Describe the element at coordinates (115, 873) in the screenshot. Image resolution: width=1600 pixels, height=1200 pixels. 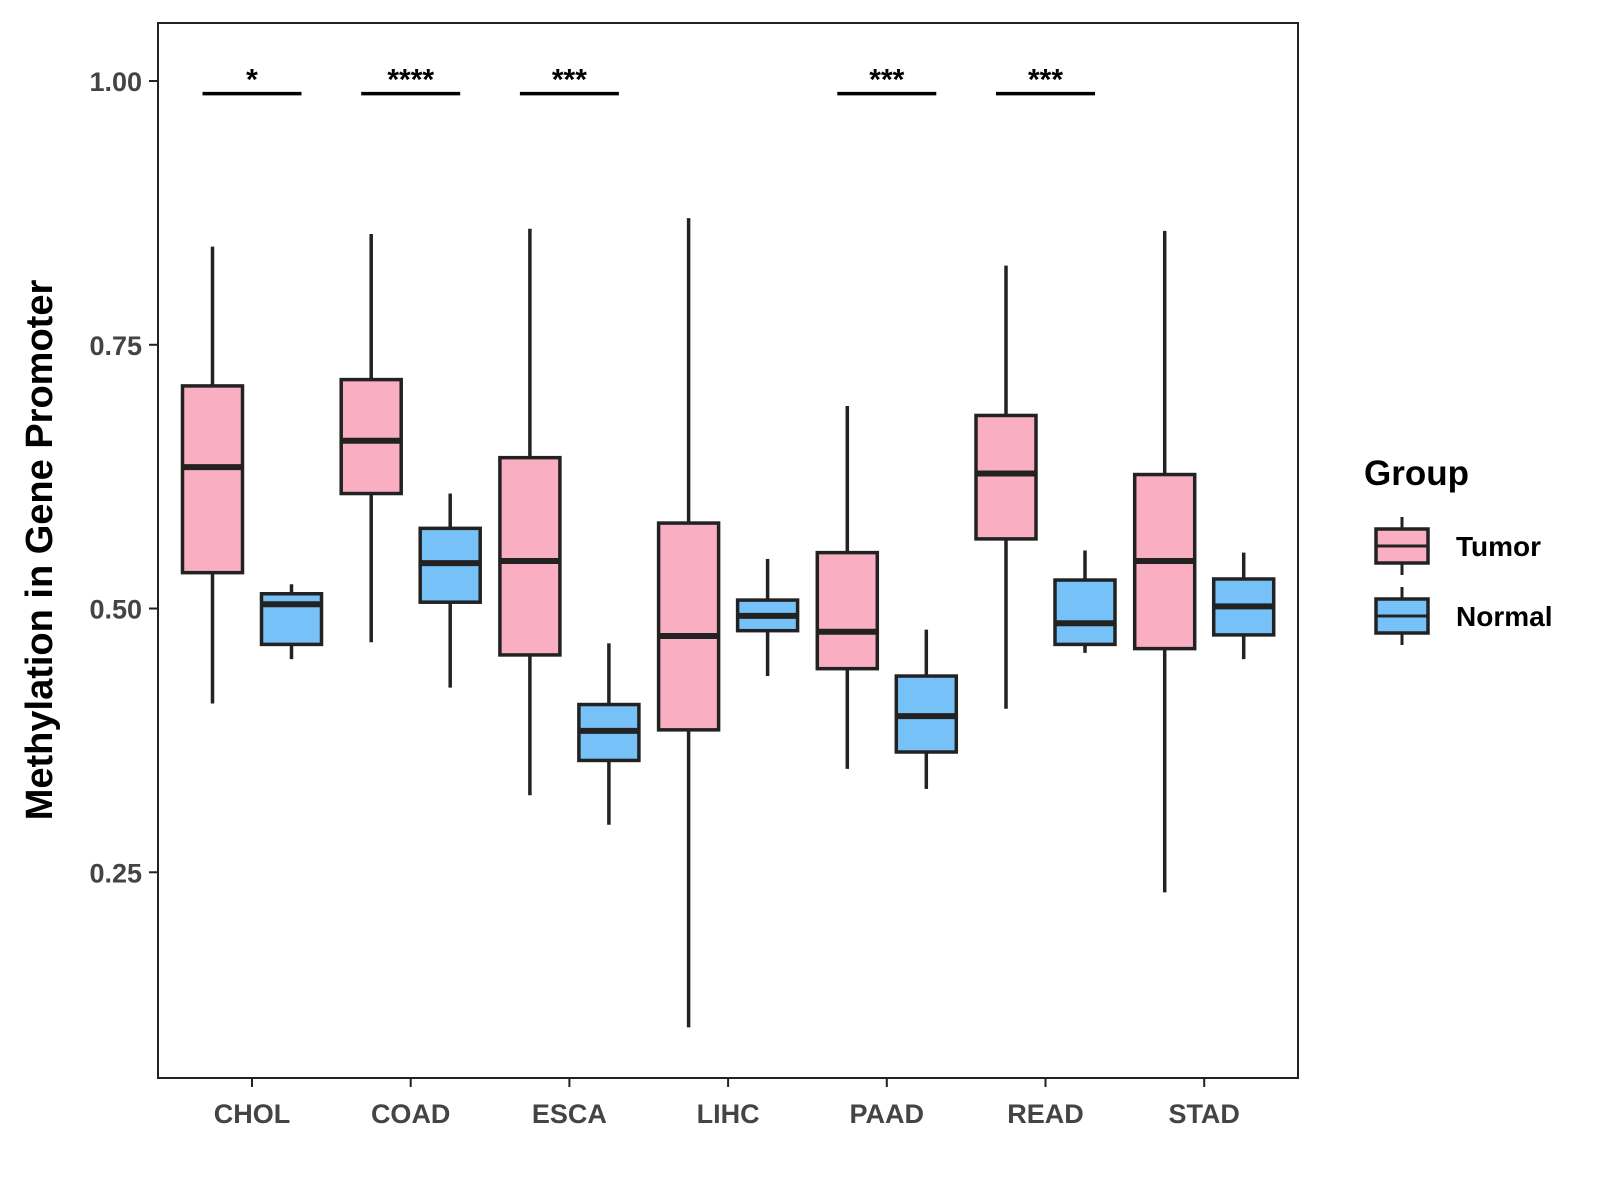
I see `y-tick-label: 0.25` at that location.